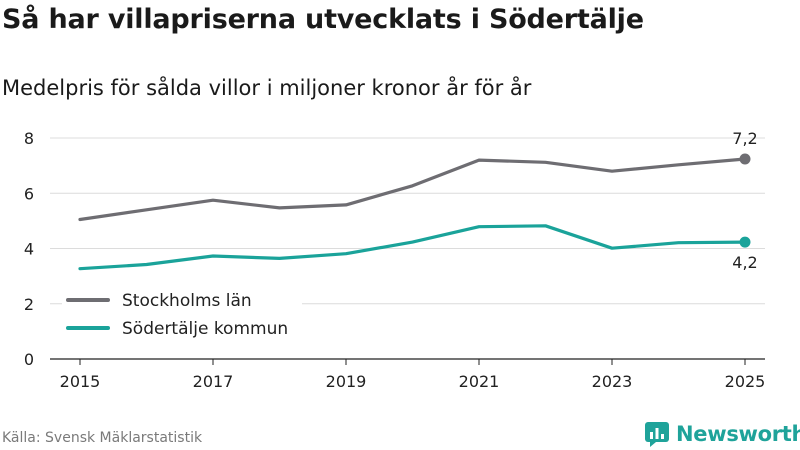  I want to click on brand-logo: Newsworthy, so click(722, 434).